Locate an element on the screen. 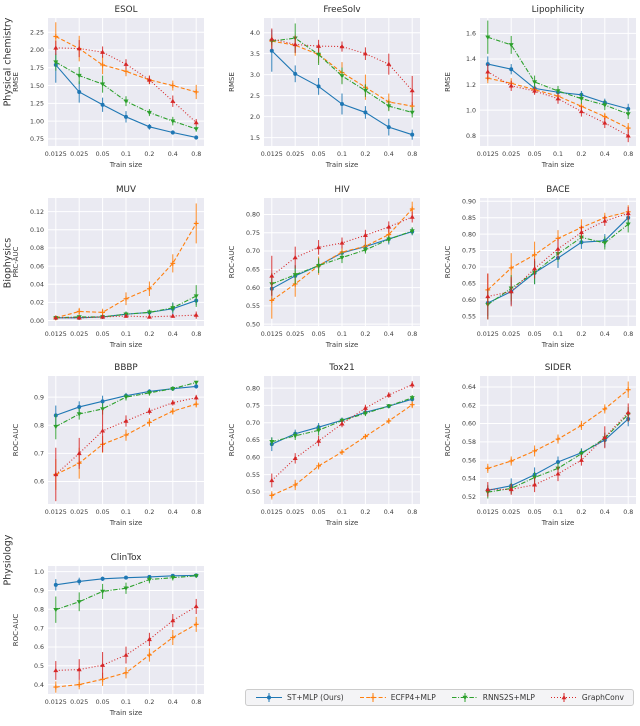 This screenshot has width=640, height=726. svg-text: 0.90 is located at coordinates (469, 201).